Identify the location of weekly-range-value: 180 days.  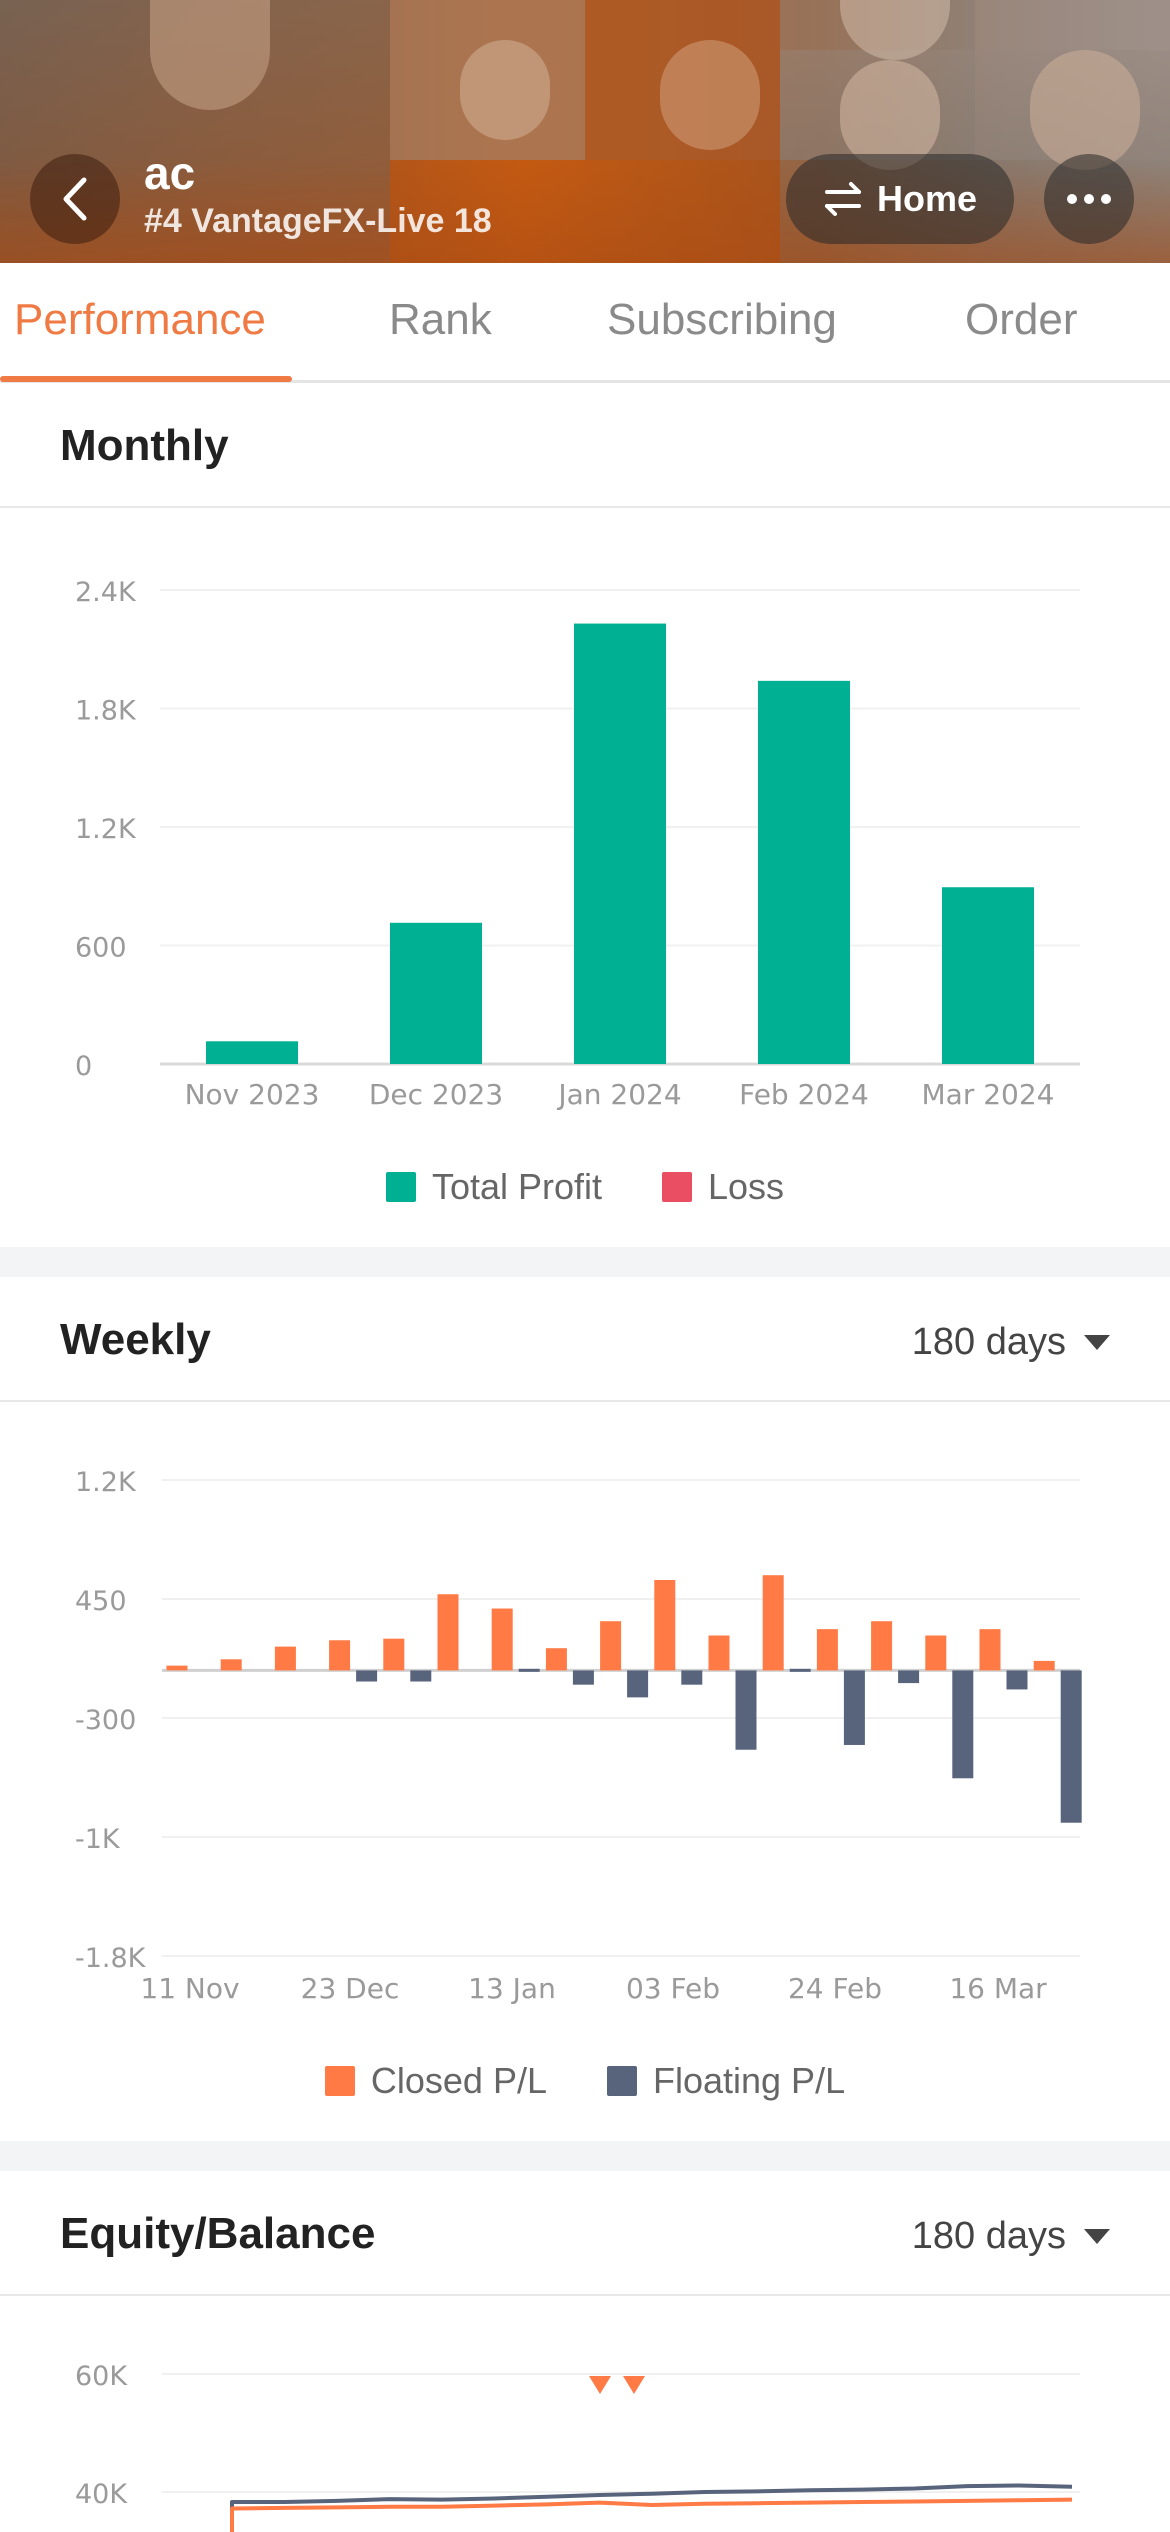
(988, 1342).